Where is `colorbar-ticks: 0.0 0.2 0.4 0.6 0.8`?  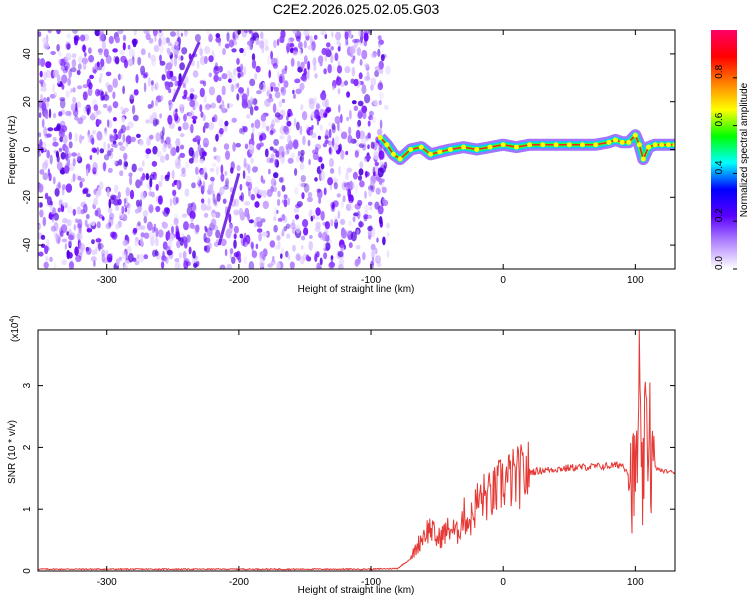 colorbar-ticks: 0.0 0.2 0.4 0.6 0.8 is located at coordinates (725, 167).